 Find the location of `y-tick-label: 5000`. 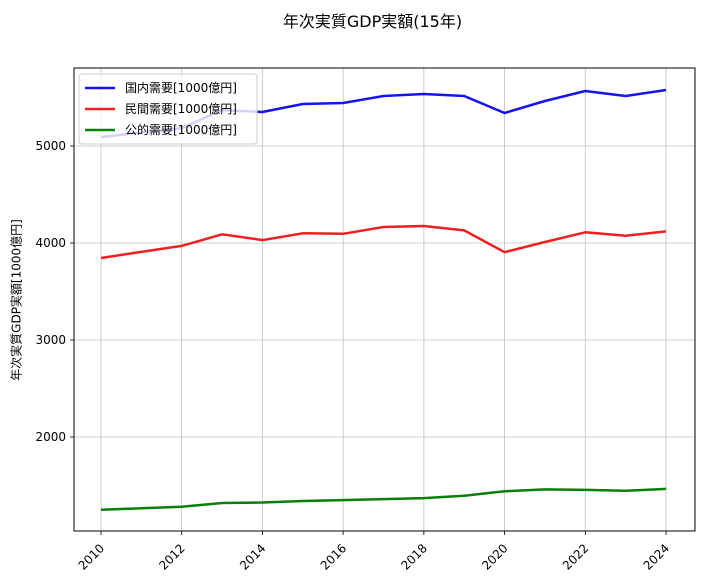

y-tick-label: 5000 is located at coordinates (50, 146).